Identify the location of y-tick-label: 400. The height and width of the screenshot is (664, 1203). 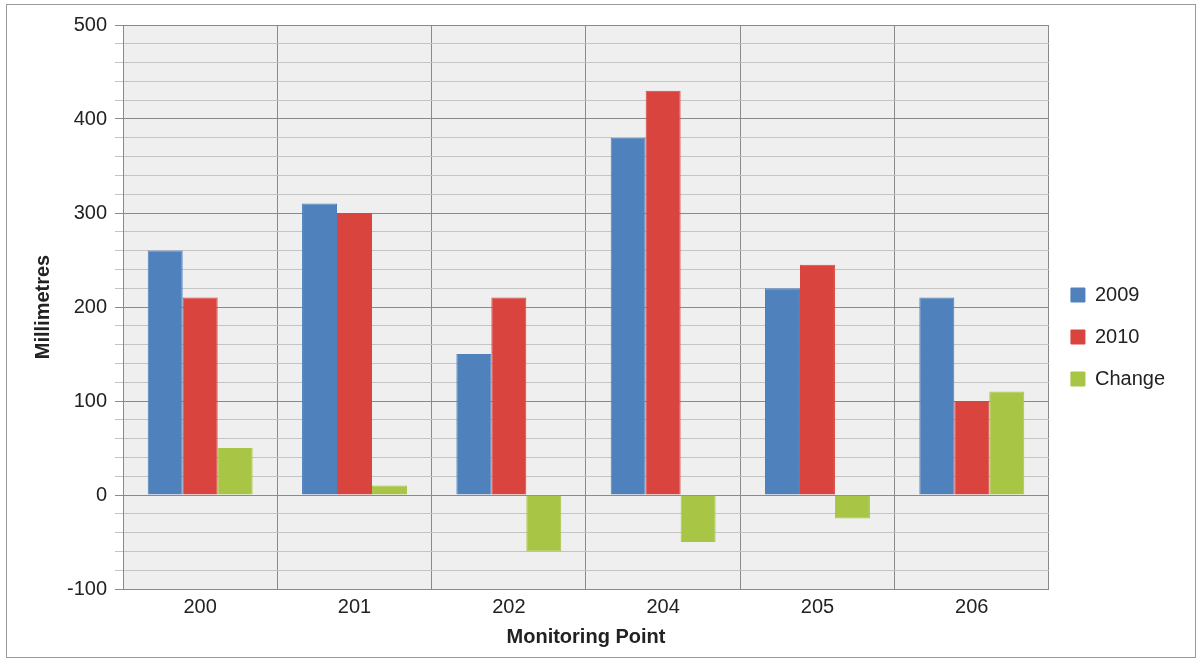
(90, 117).